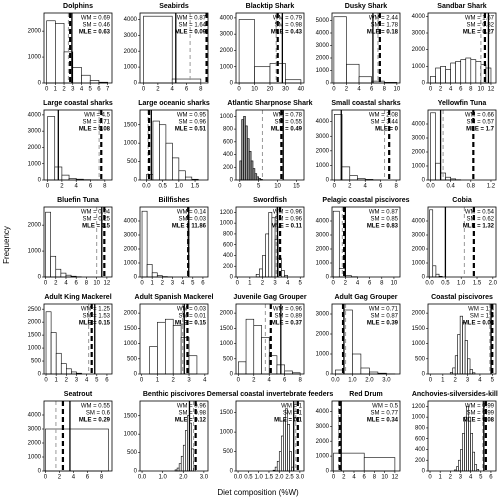 This screenshot has width=498, height=500. What do you see at coordinates (95, 33) in the screenshot?
I see `stat-label: MLE = 0.63` at bounding box center [95, 33].